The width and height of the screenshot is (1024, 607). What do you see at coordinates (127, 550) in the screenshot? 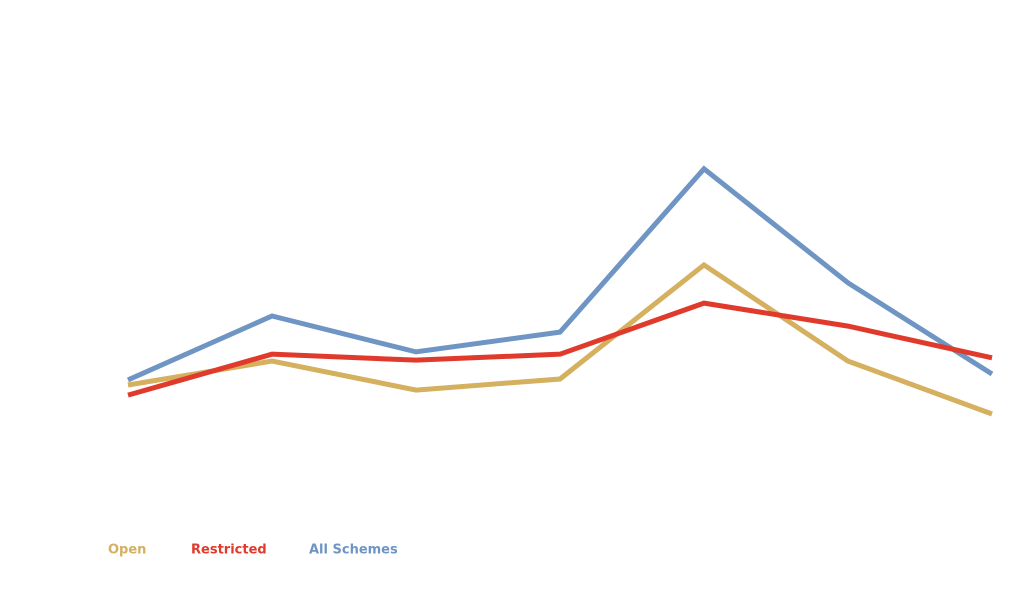
I see `legend-label: Open` at bounding box center [127, 550].